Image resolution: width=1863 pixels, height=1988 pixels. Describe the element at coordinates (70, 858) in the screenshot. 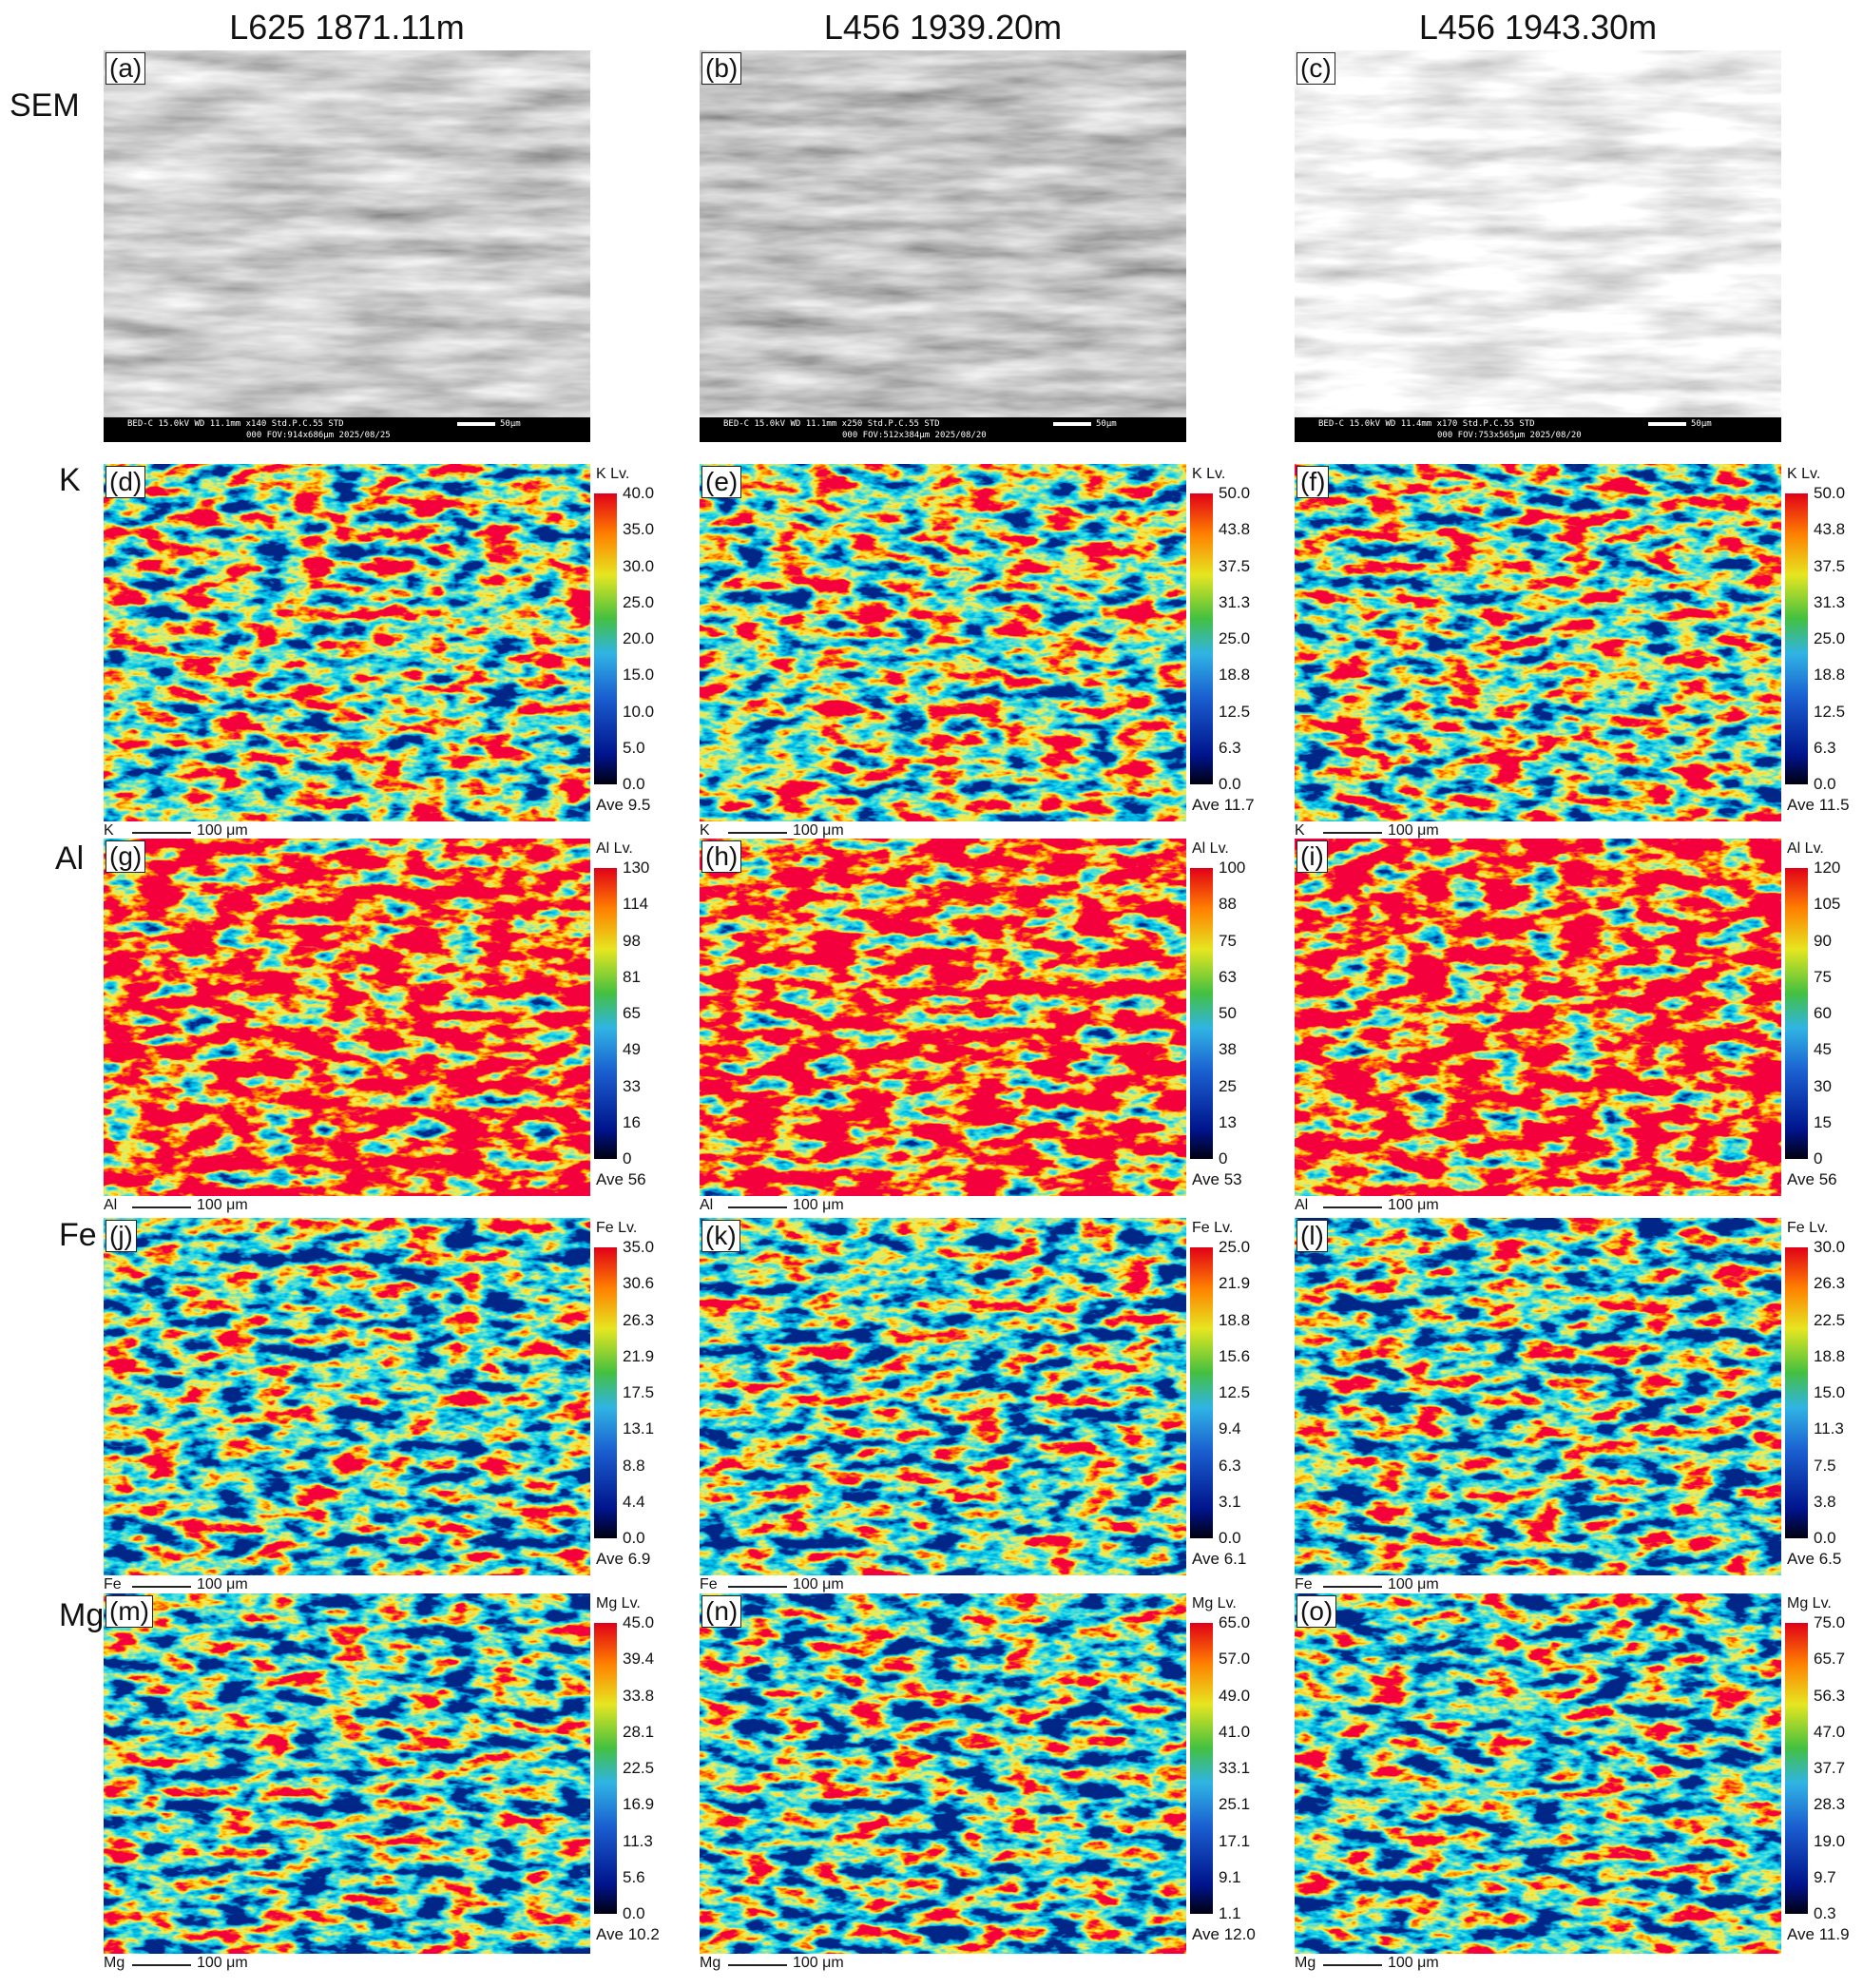

I see `row-label: Al` at that location.